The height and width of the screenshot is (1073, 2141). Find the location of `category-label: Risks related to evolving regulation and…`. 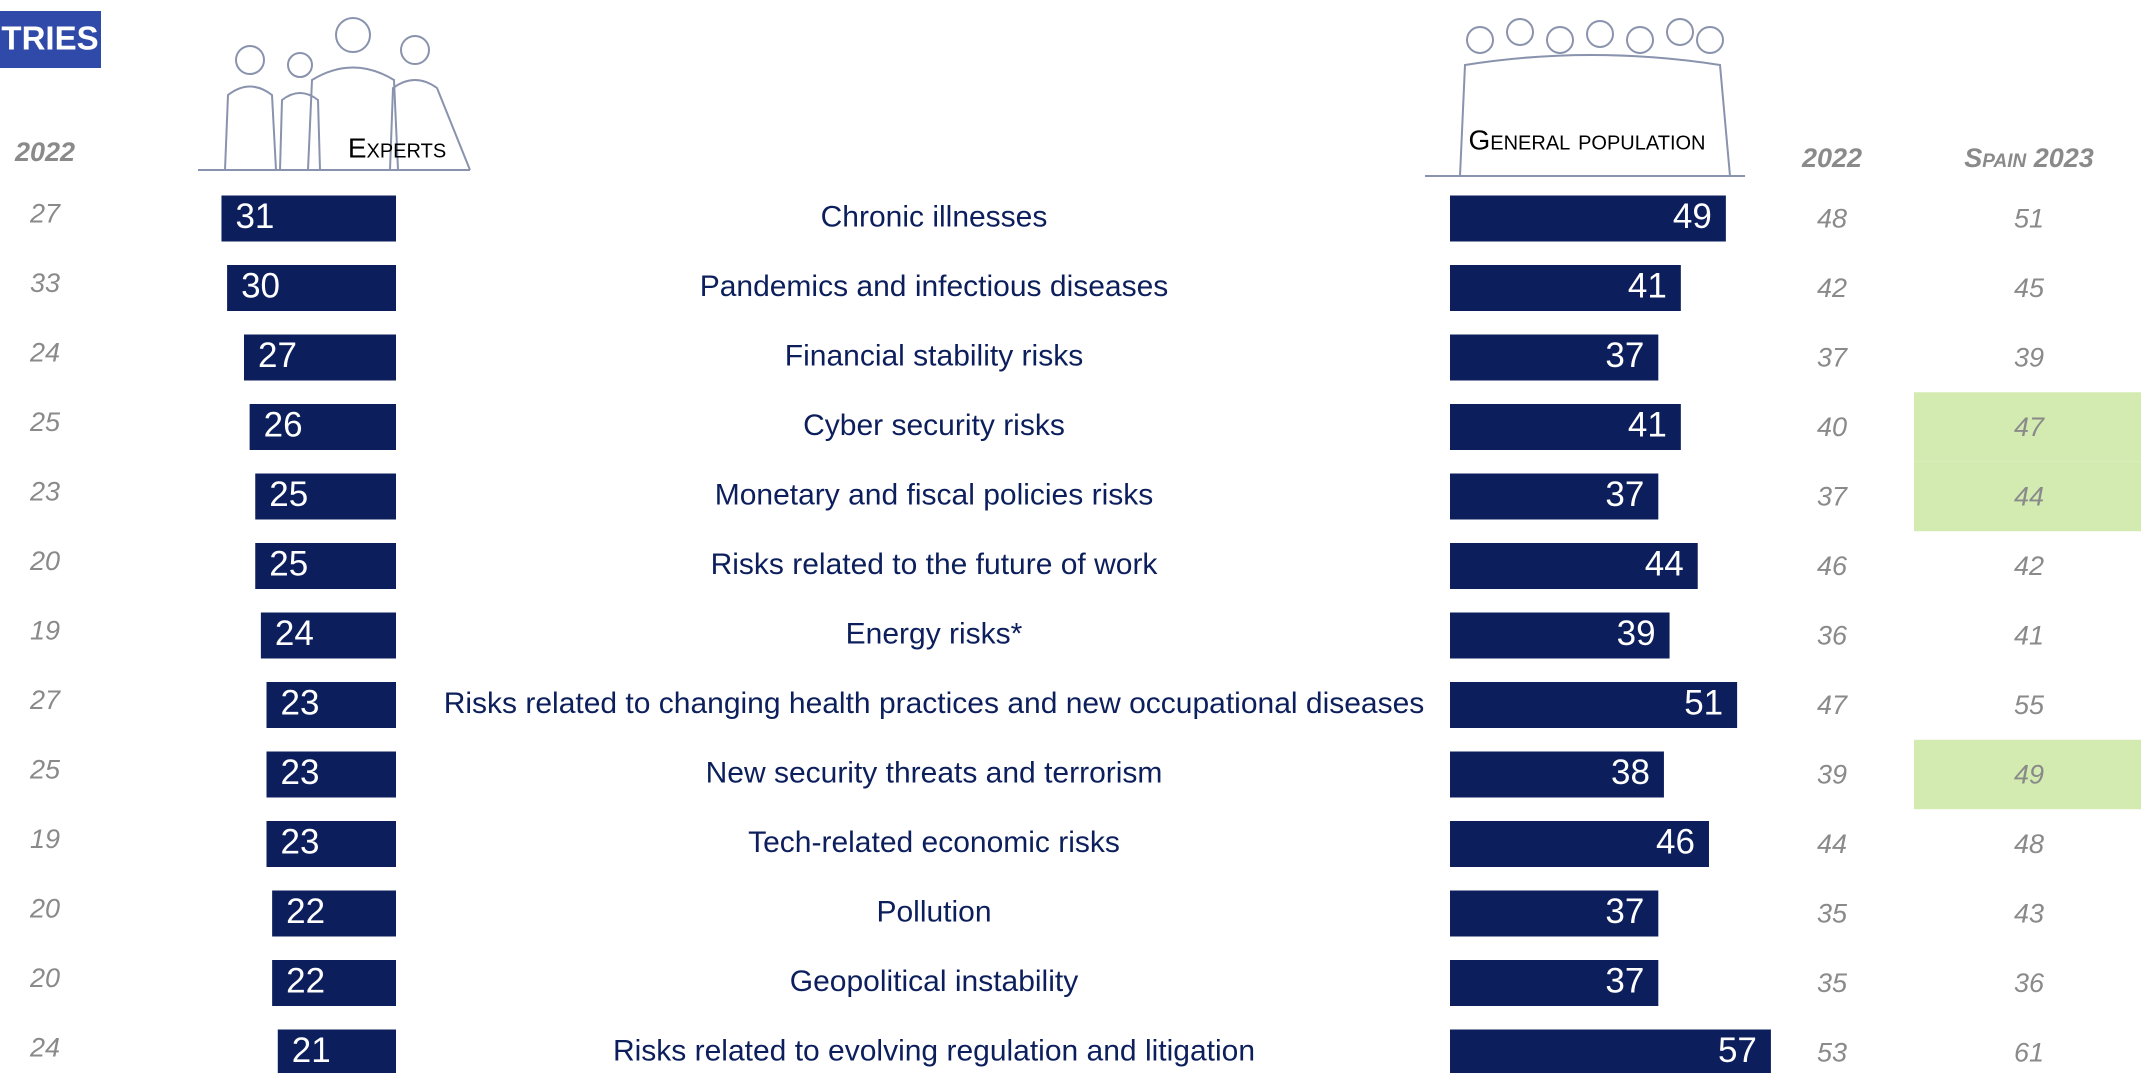

category-label: Risks related to evolving regulation and… is located at coordinates (934, 1050).